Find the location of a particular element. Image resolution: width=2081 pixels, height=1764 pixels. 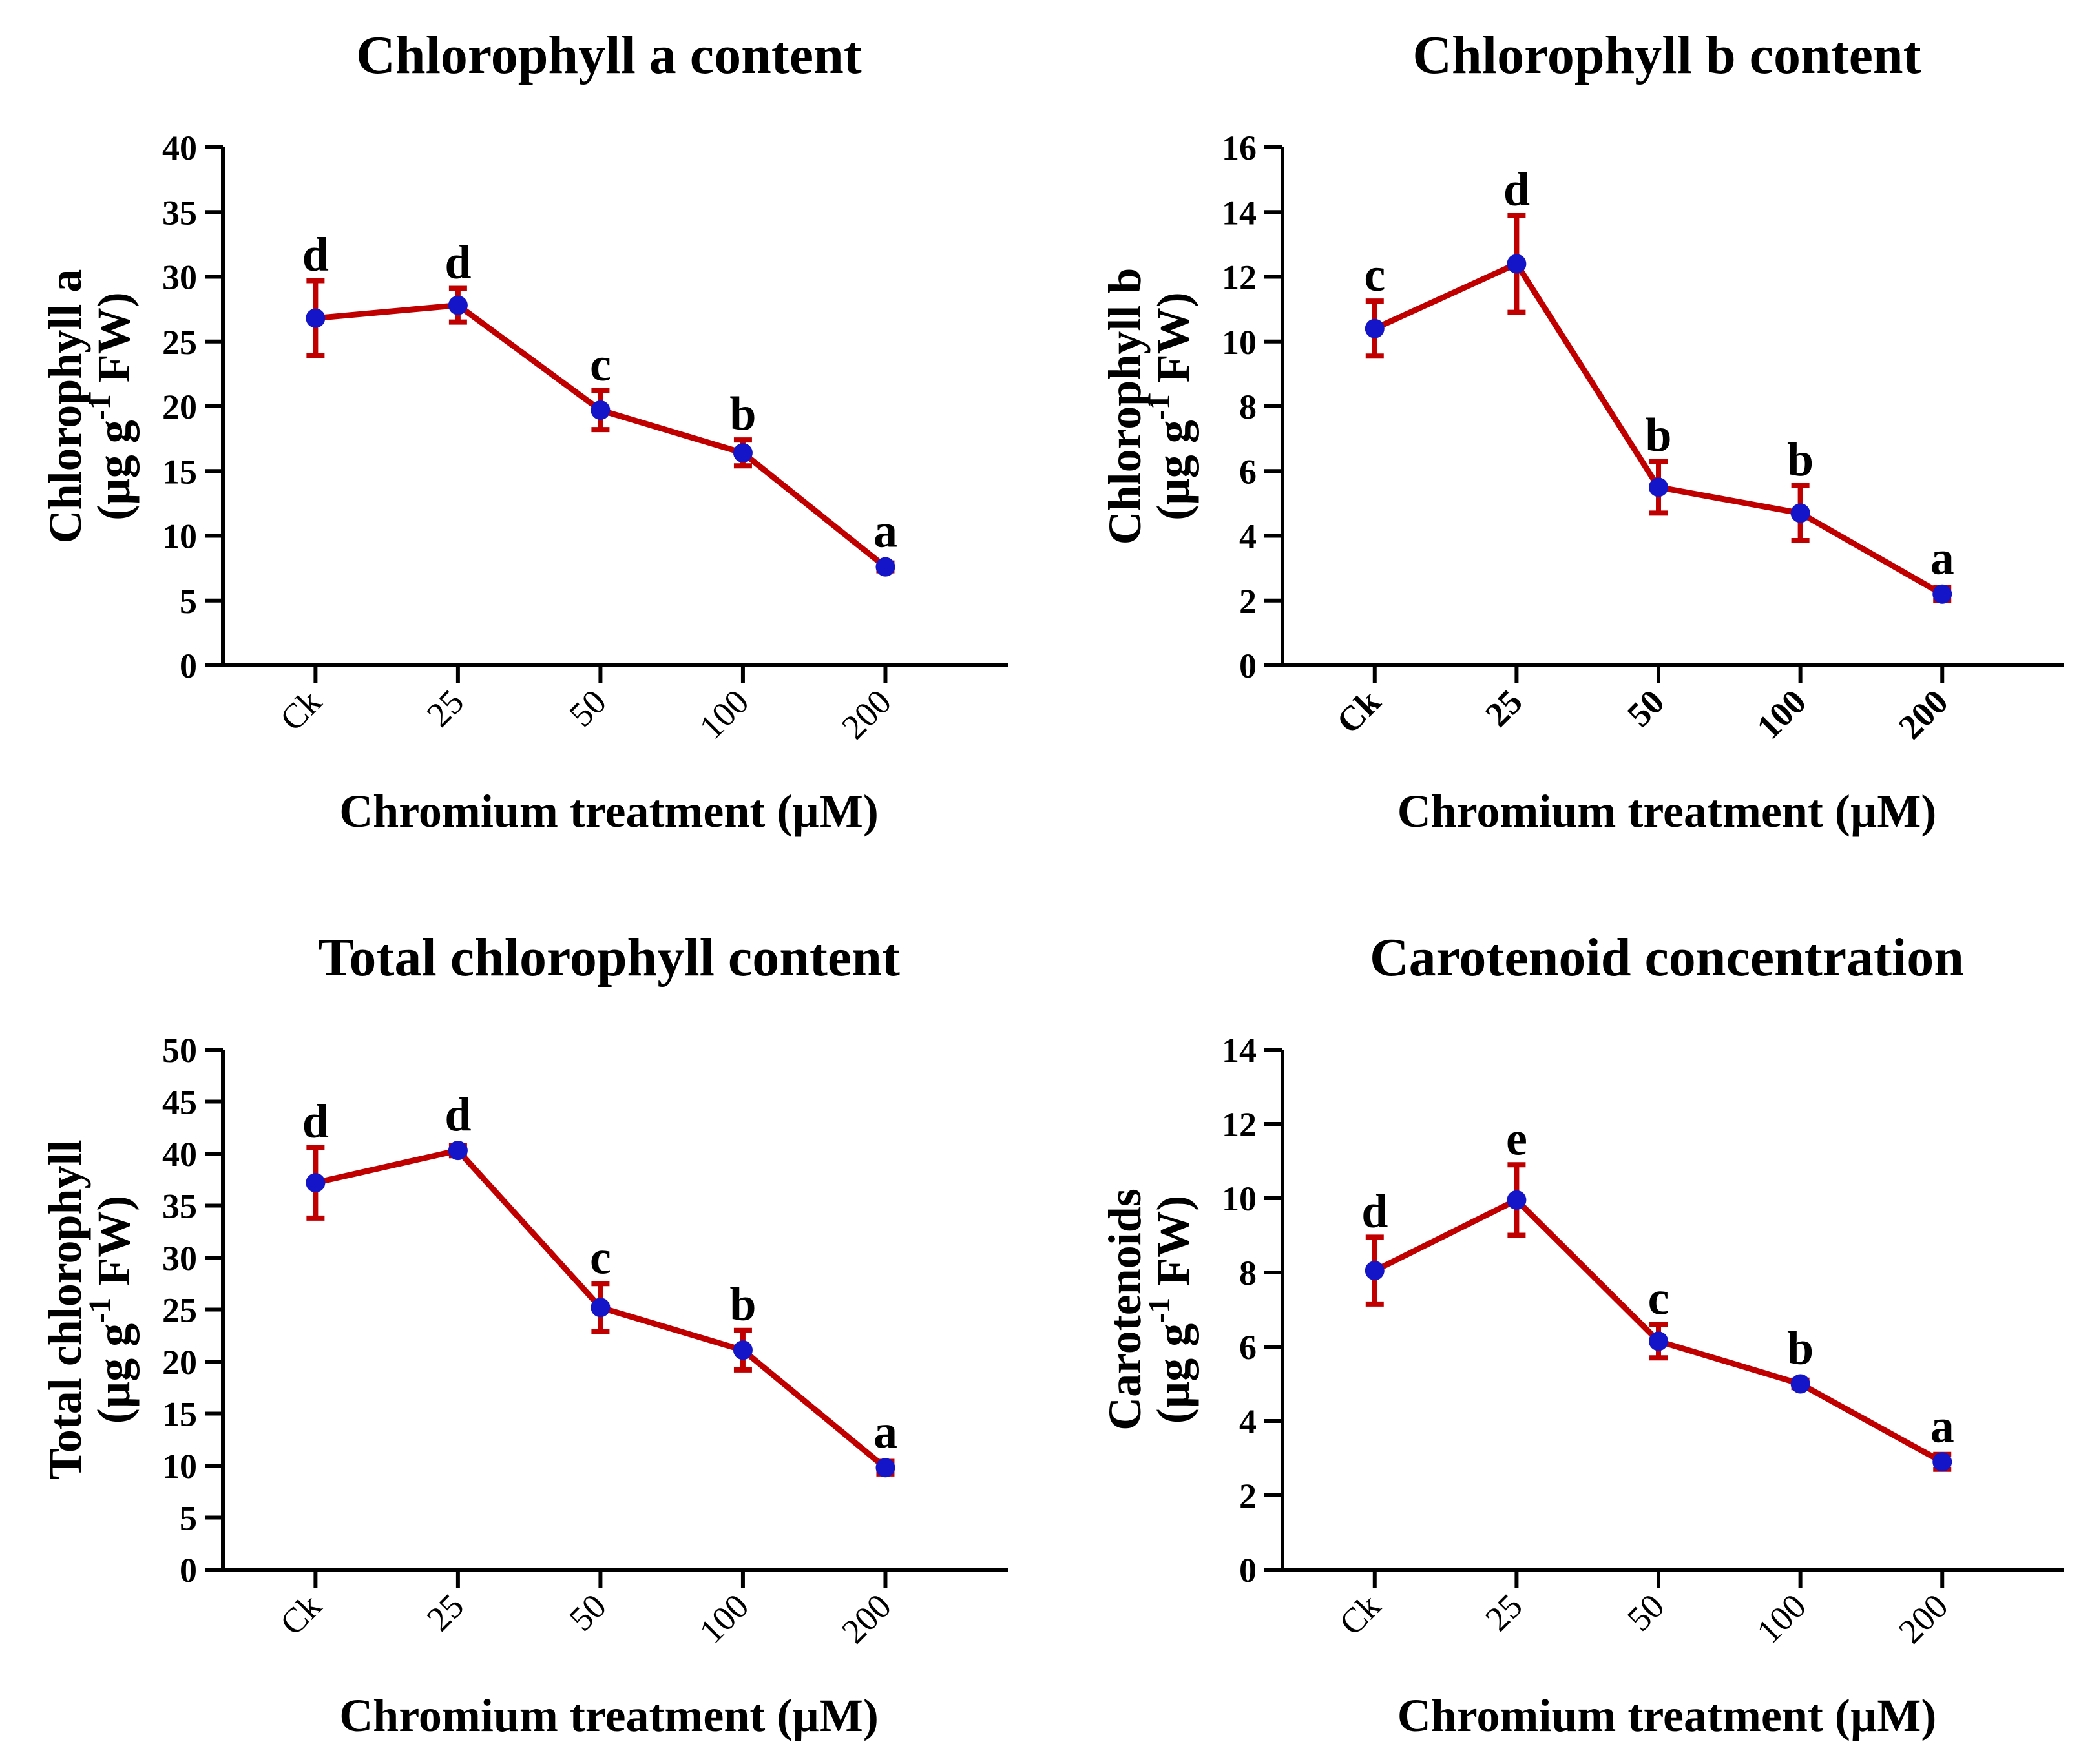

chart-title: Chlorophyll b content is located at coordinates (1666, 55).